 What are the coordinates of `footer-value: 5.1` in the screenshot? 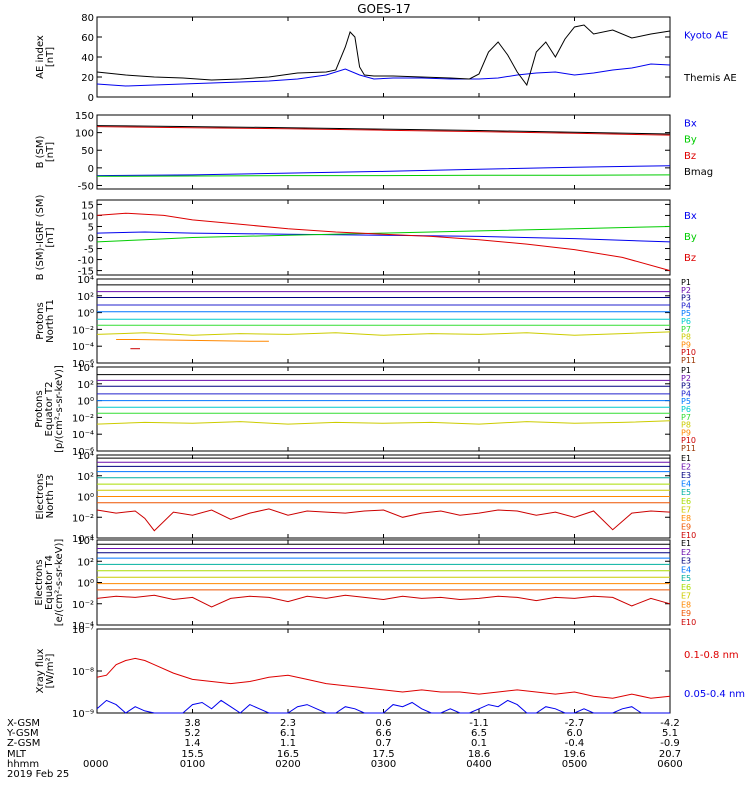 It's located at (670, 733).